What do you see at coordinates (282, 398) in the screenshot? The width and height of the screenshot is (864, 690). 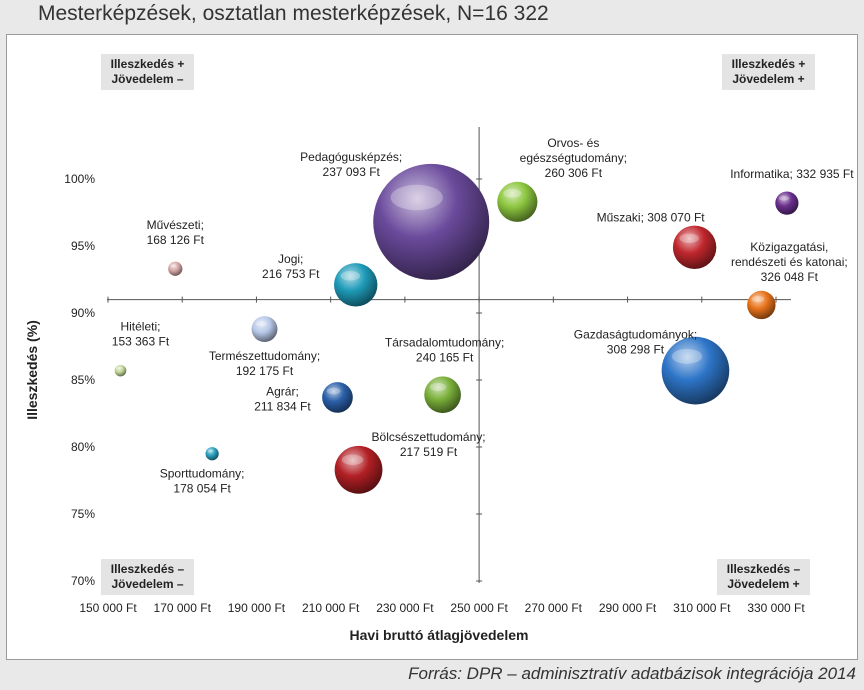 I see `bubble-label-agrar: Agrár; 211 834 Ft` at bounding box center [282, 398].